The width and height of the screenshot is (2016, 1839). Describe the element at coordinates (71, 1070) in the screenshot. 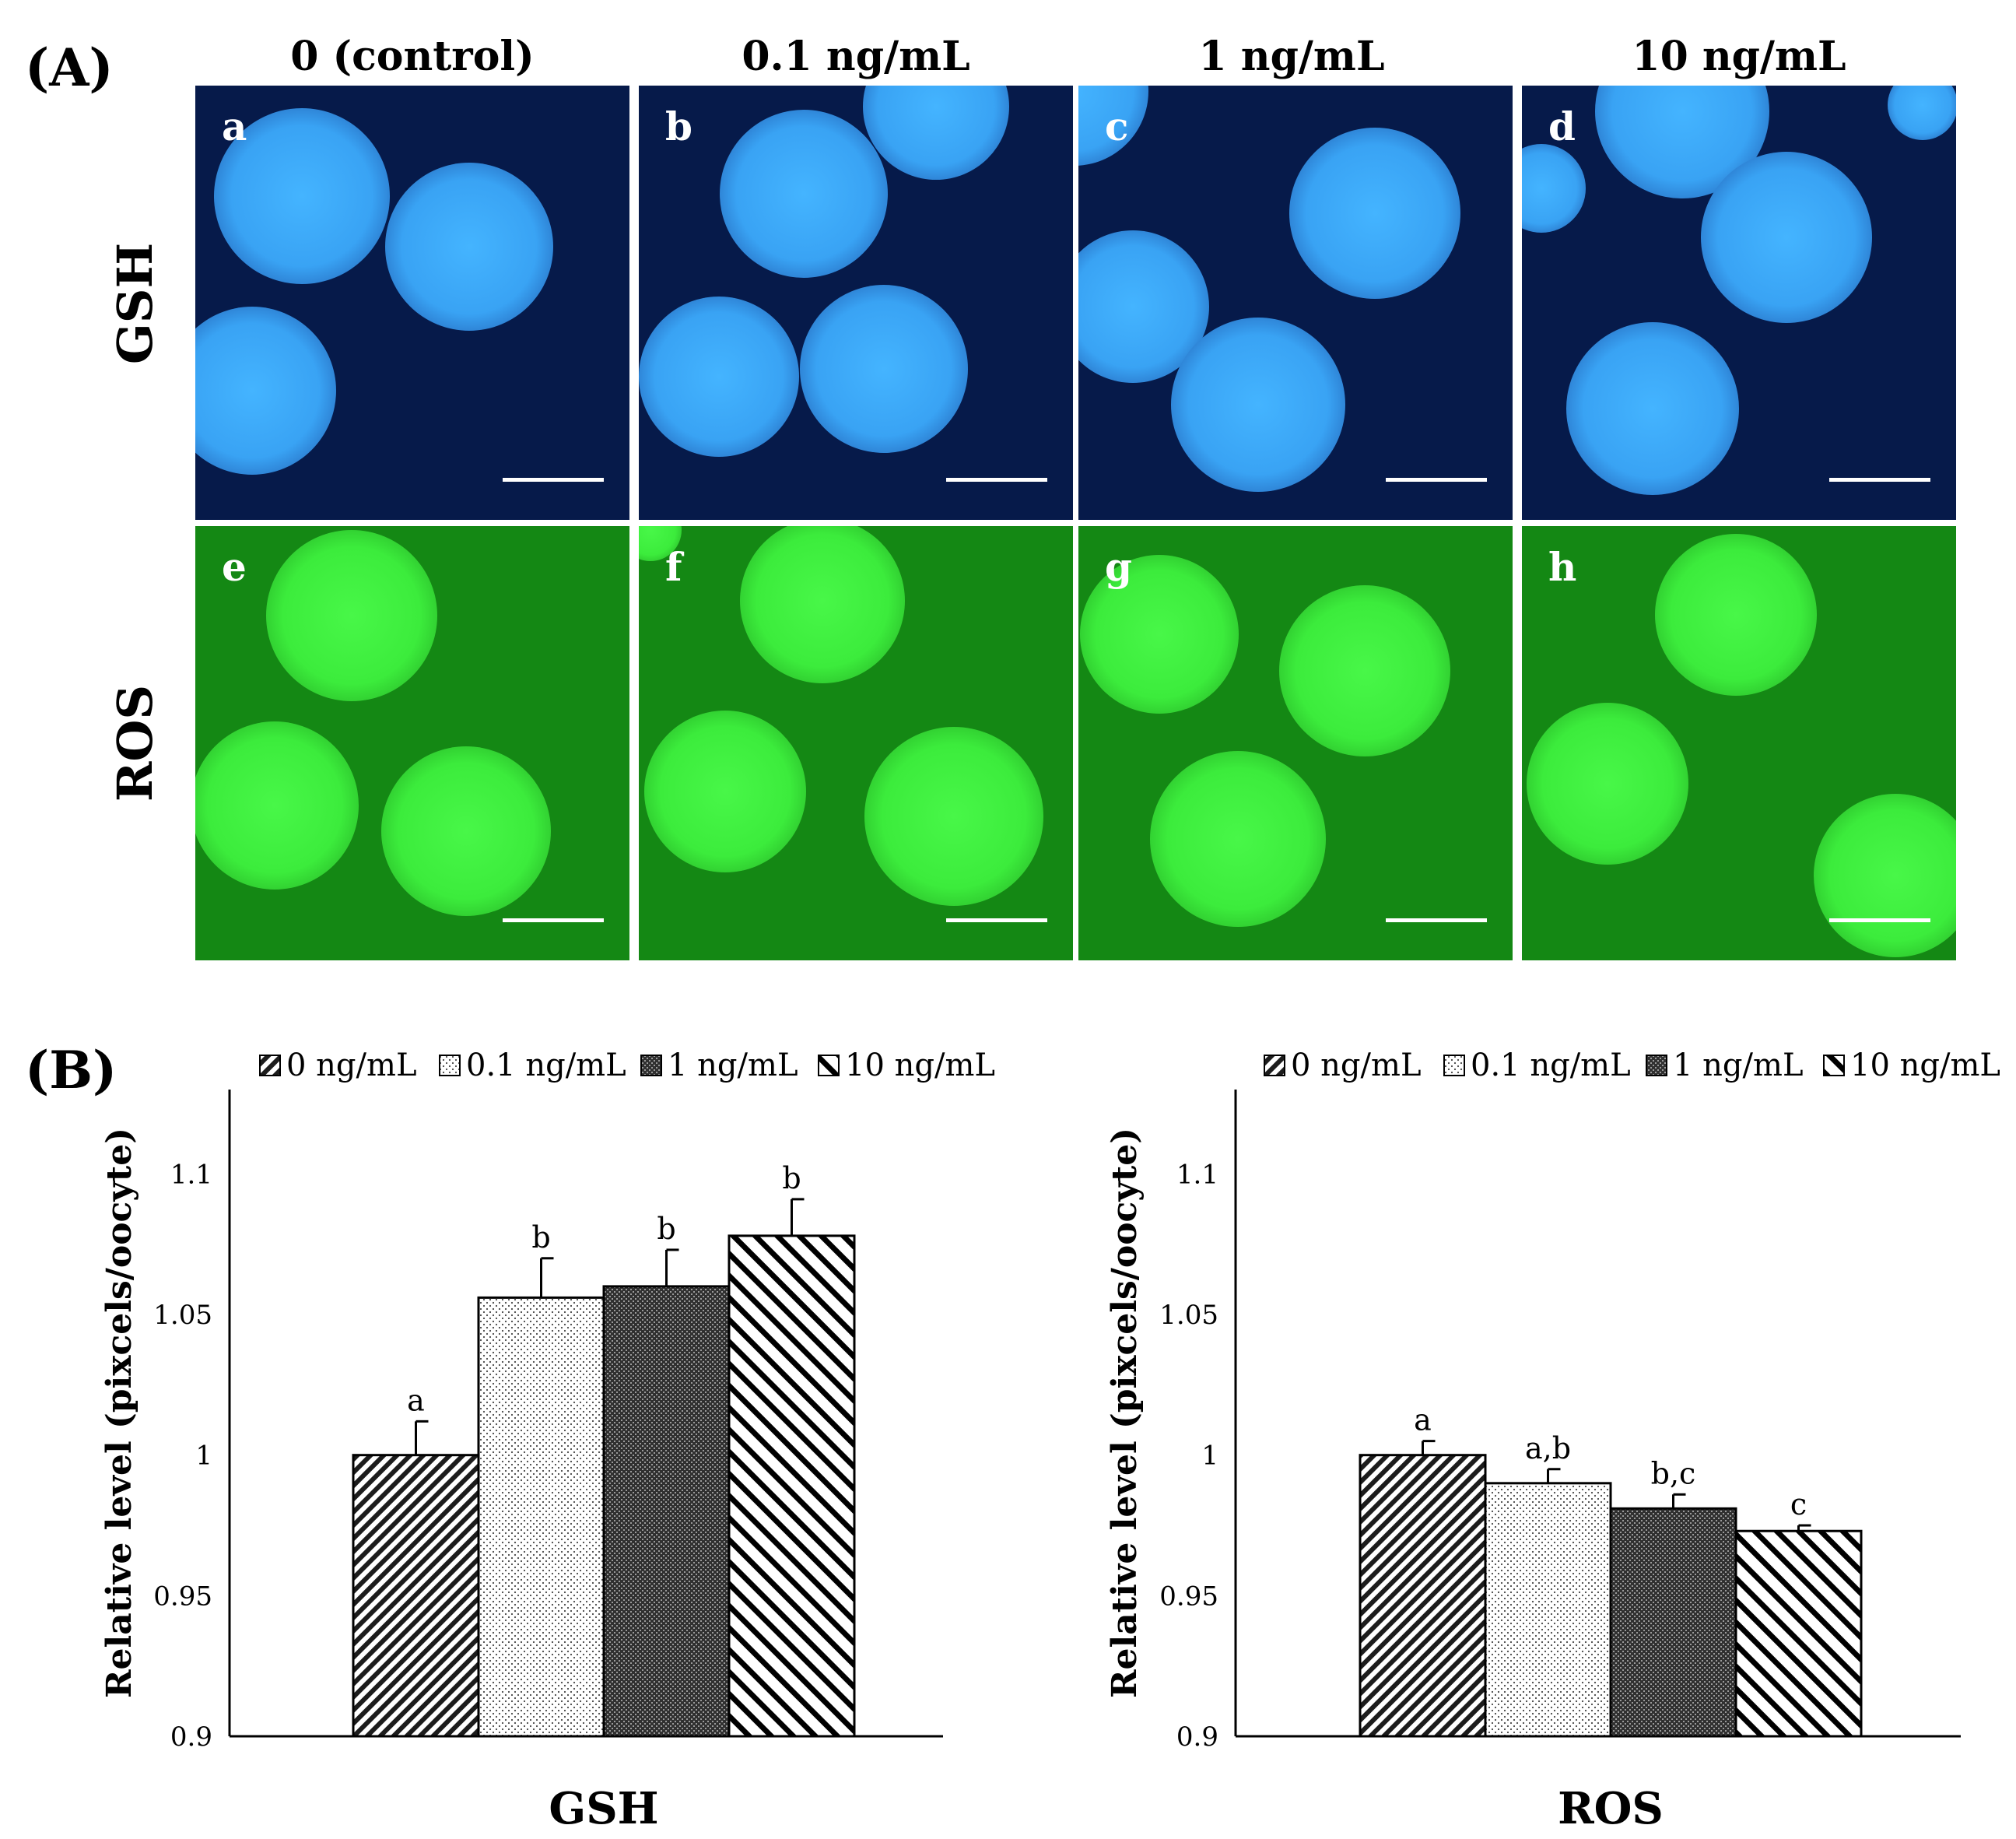

I see `panel-b-label: (B)` at that location.